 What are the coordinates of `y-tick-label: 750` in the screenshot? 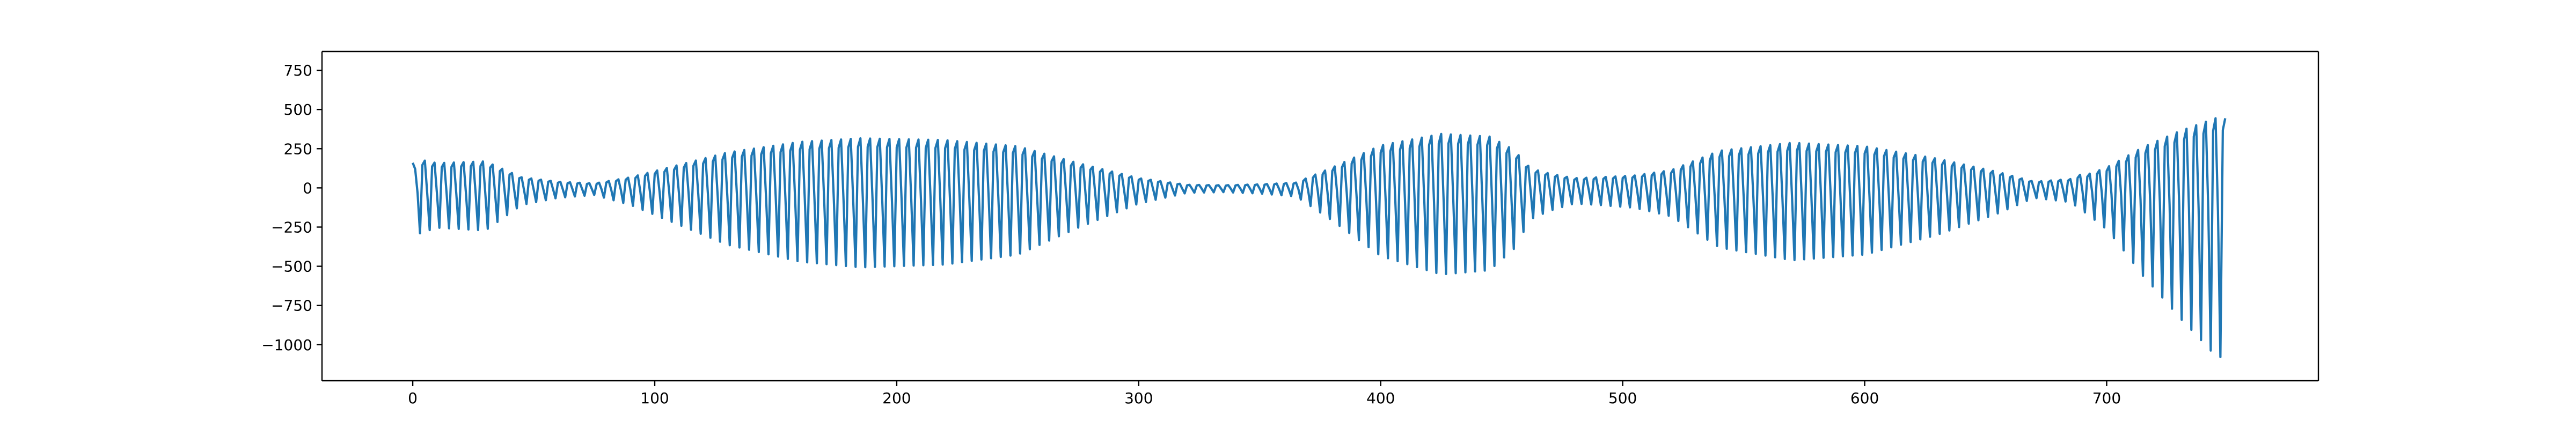 It's located at (298, 70).